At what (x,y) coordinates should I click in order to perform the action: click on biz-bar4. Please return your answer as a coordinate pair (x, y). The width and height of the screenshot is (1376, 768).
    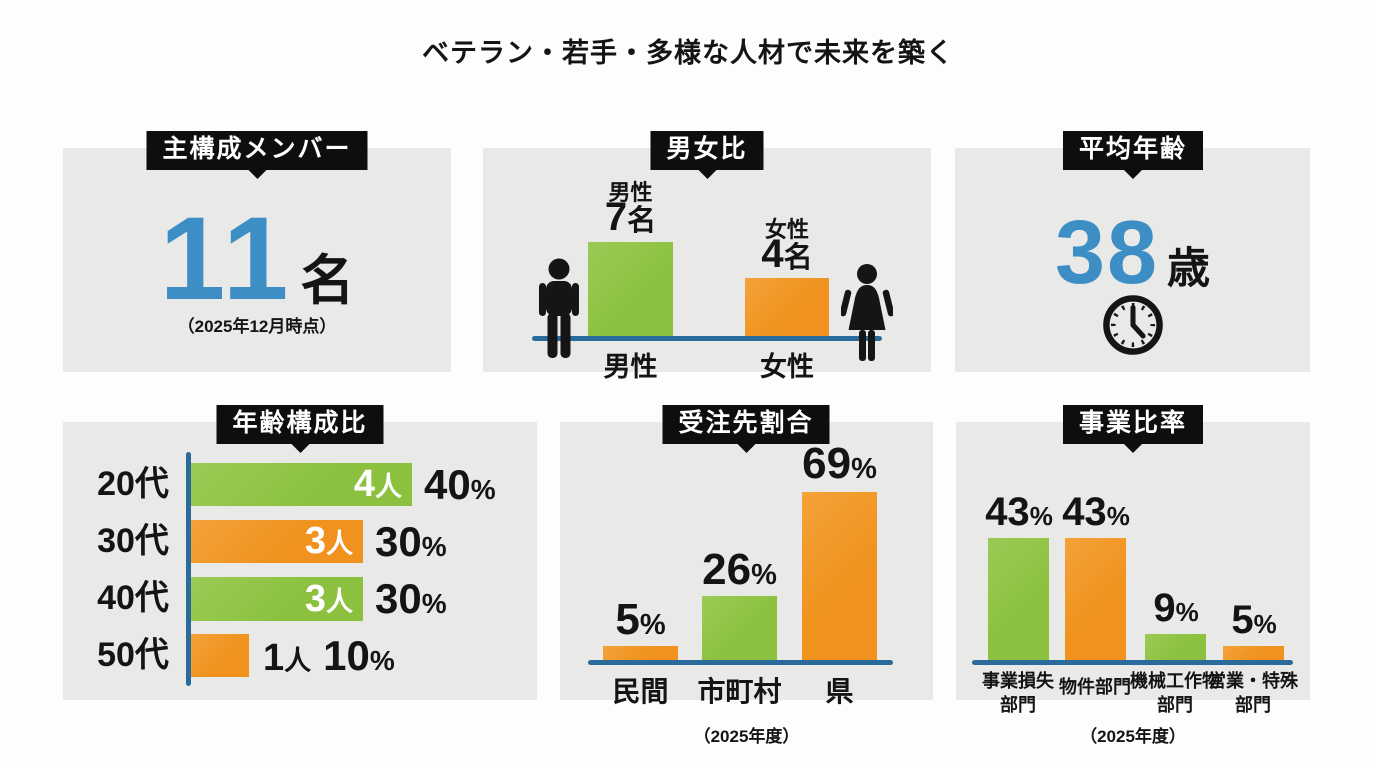
    Looking at the image, I should click on (1253, 653).